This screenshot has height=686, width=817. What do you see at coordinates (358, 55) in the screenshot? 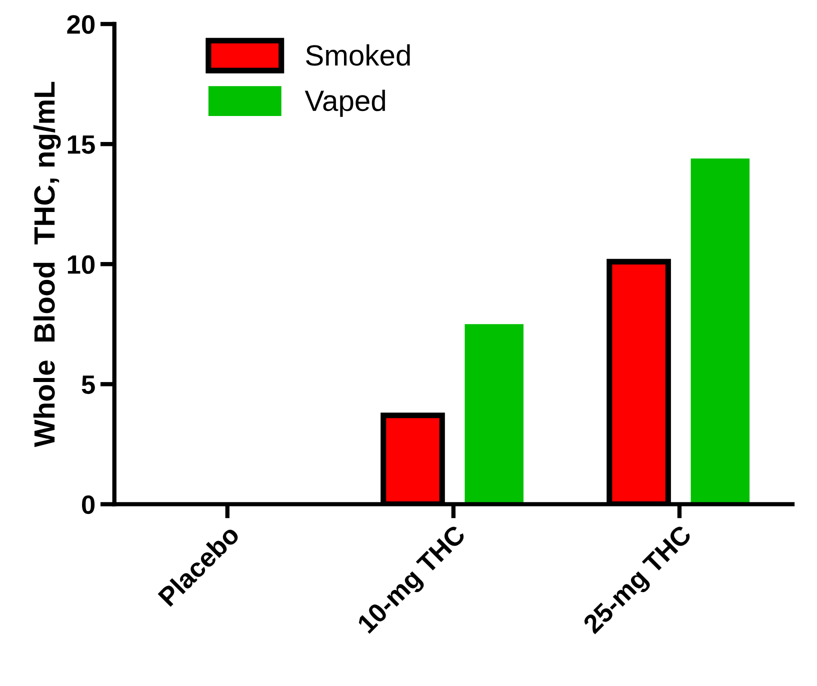
I see `legend-label: Smoked` at bounding box center [358, 55].